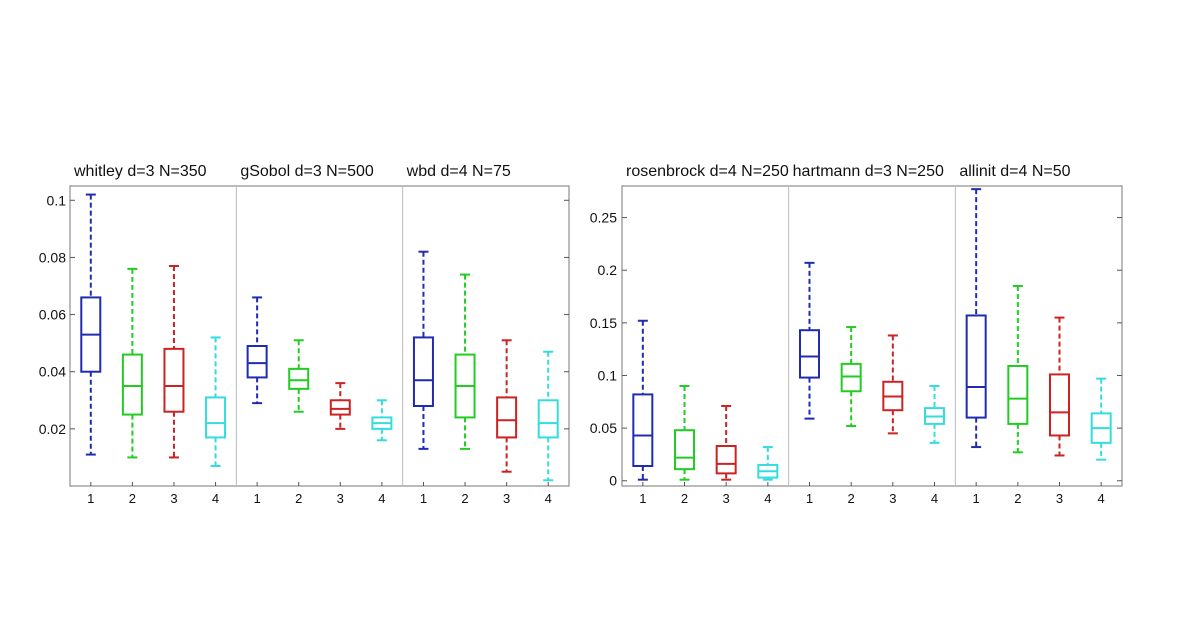  I want to click on panel-title: allinit d=4 N=50, so click(1014, 171).